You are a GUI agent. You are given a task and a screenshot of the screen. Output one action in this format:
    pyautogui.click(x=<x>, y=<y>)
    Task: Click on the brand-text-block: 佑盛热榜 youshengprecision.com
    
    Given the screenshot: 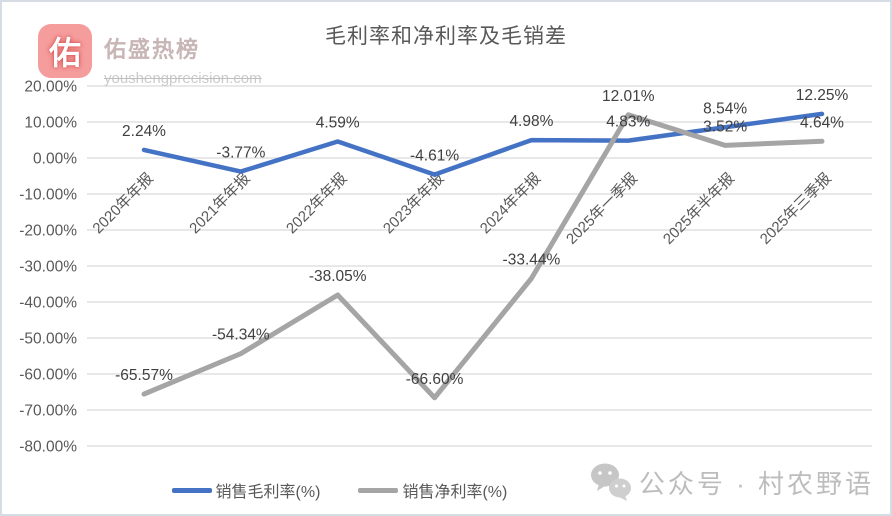 What is the action you would take?
    pyautogui.click(x=183, y=55)
    